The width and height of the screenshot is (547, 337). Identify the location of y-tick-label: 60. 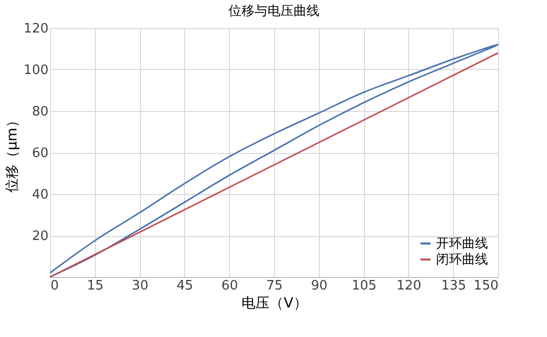
(40, 153).